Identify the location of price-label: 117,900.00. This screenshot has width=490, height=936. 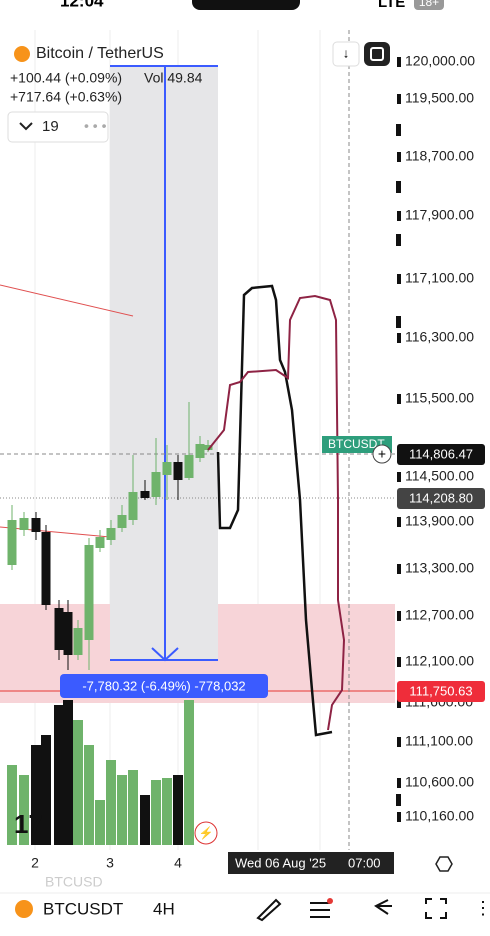
(439, 215).